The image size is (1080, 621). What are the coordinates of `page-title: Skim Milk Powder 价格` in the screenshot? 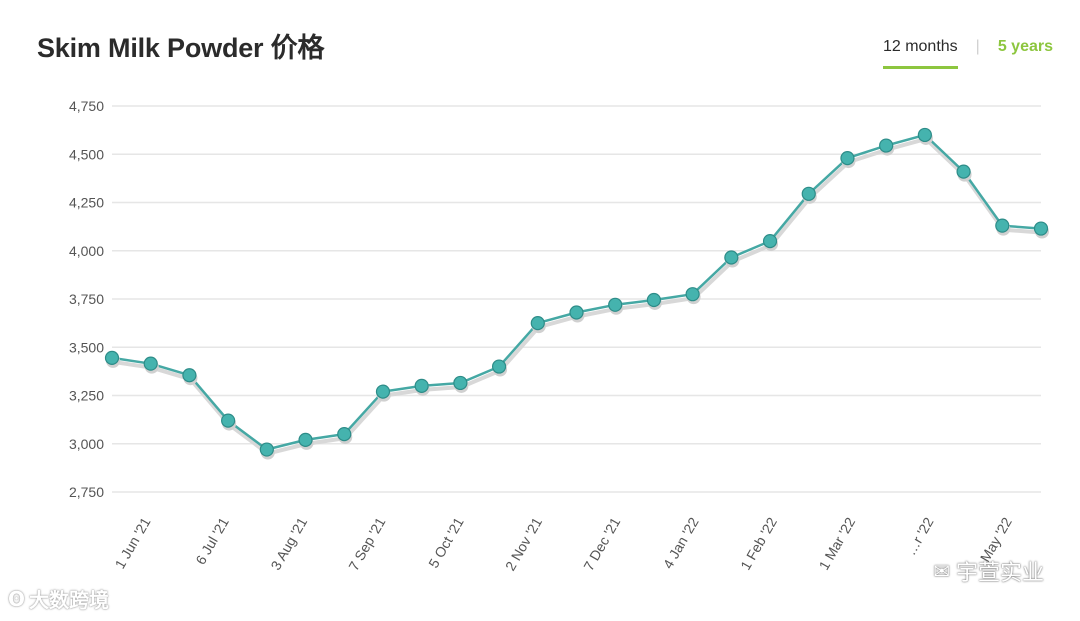 It's located at (181, 48).